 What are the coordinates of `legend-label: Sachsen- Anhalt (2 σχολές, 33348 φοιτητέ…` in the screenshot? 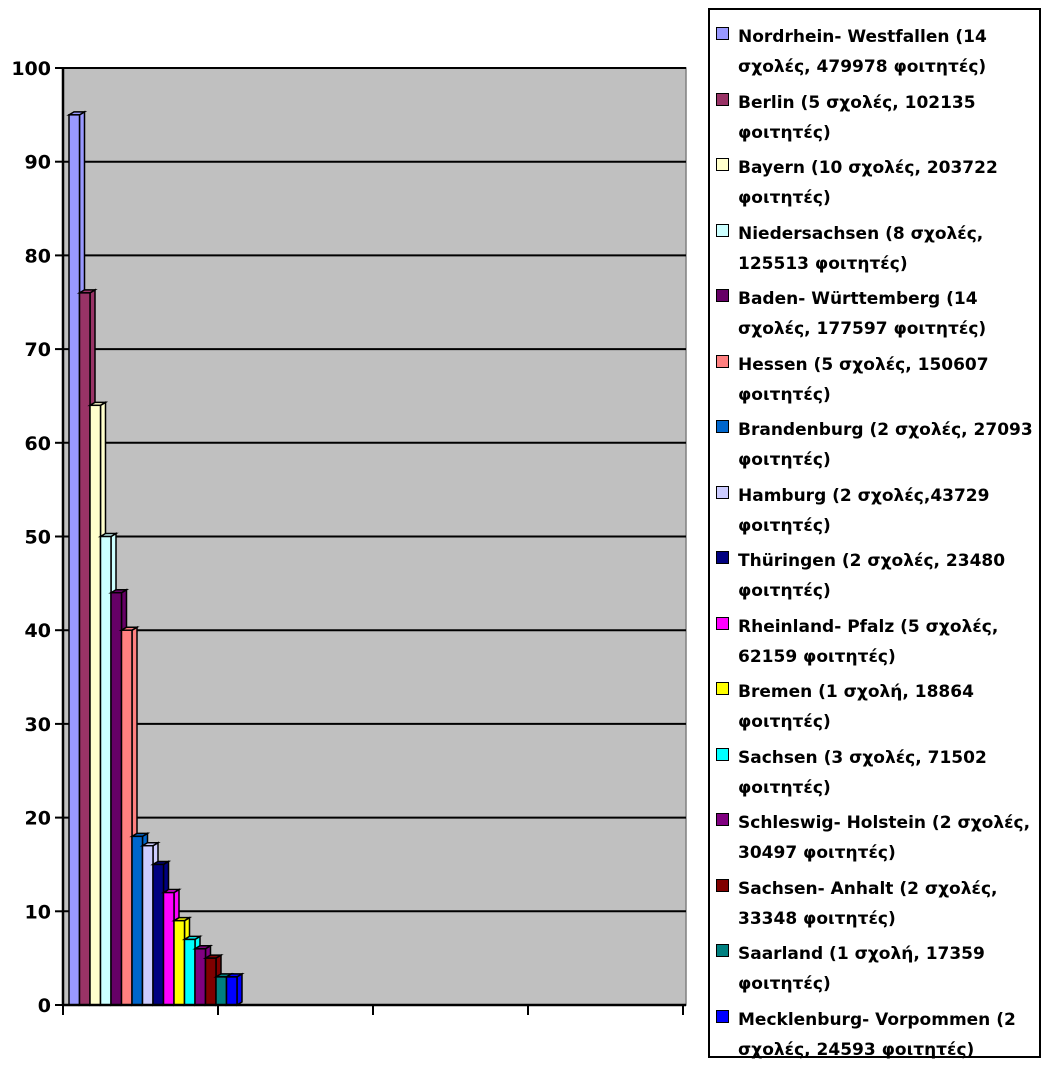 It's located at (868, 903).